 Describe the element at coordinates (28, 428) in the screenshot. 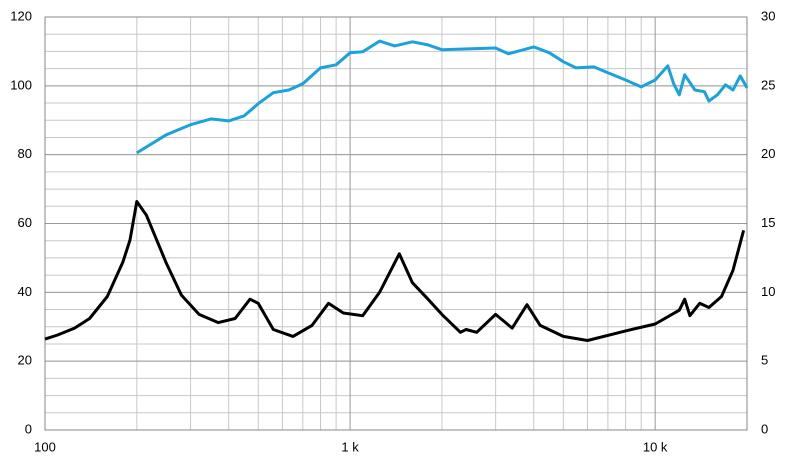

I see `y-tick-label: 0` at that location.